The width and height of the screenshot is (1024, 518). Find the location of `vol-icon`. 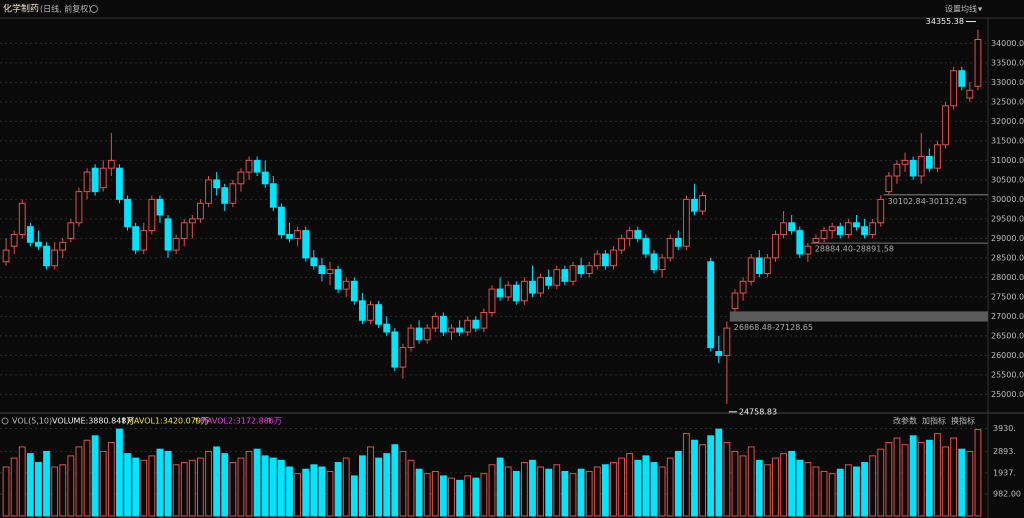

vol-icon is located at coordinates (5, 421).